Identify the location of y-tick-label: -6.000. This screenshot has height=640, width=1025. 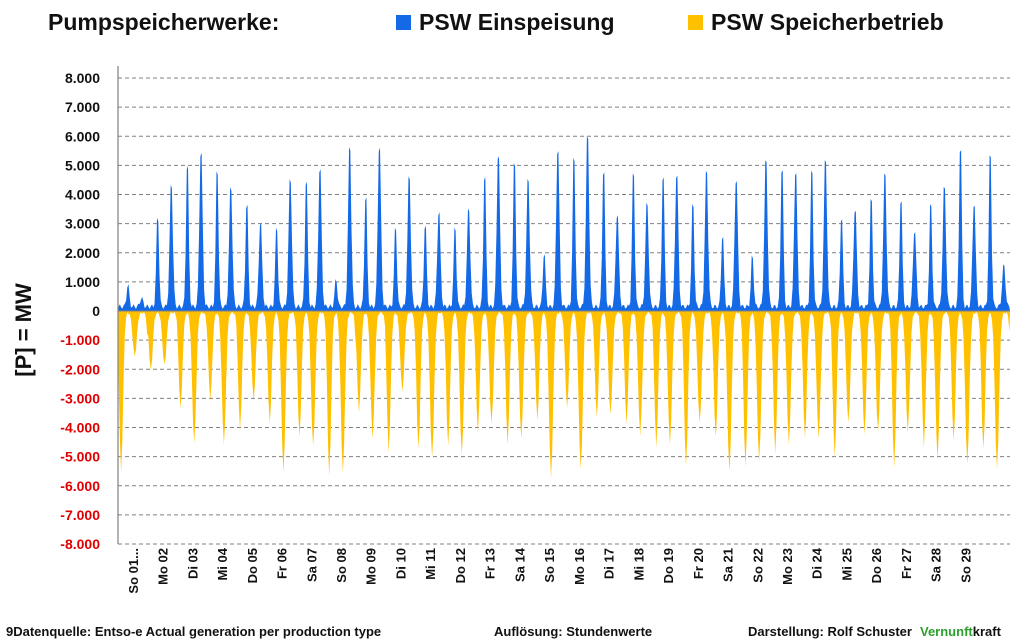
(80, 486).